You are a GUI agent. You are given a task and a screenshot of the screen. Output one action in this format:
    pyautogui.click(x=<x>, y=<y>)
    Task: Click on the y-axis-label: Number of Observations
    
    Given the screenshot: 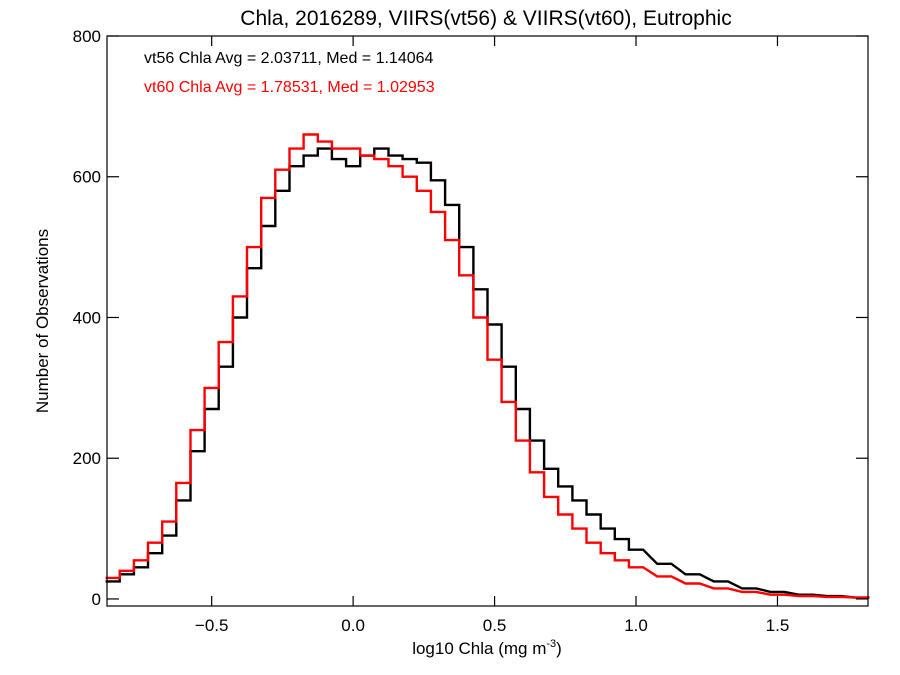 What is the action you would take?
    pyautogui.click(x=42, y=321)
    